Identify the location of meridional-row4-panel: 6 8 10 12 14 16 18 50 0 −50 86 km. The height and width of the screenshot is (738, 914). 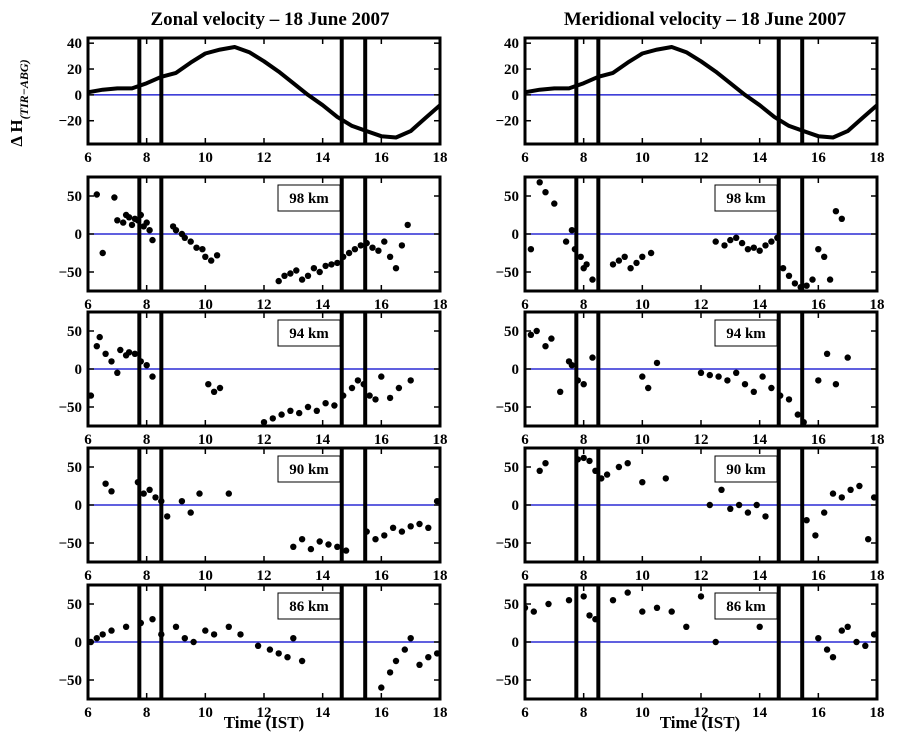
(690, 652).